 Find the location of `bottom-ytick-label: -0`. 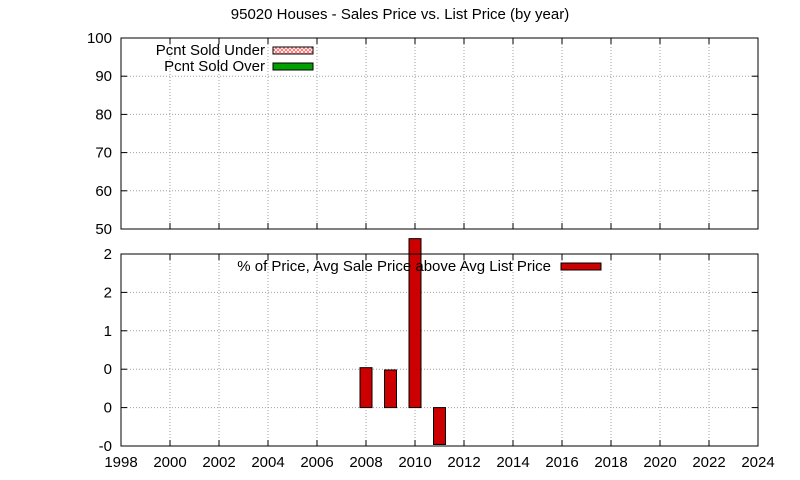

bottom-ytick-label: -0 is located at coordinates (105, 446).